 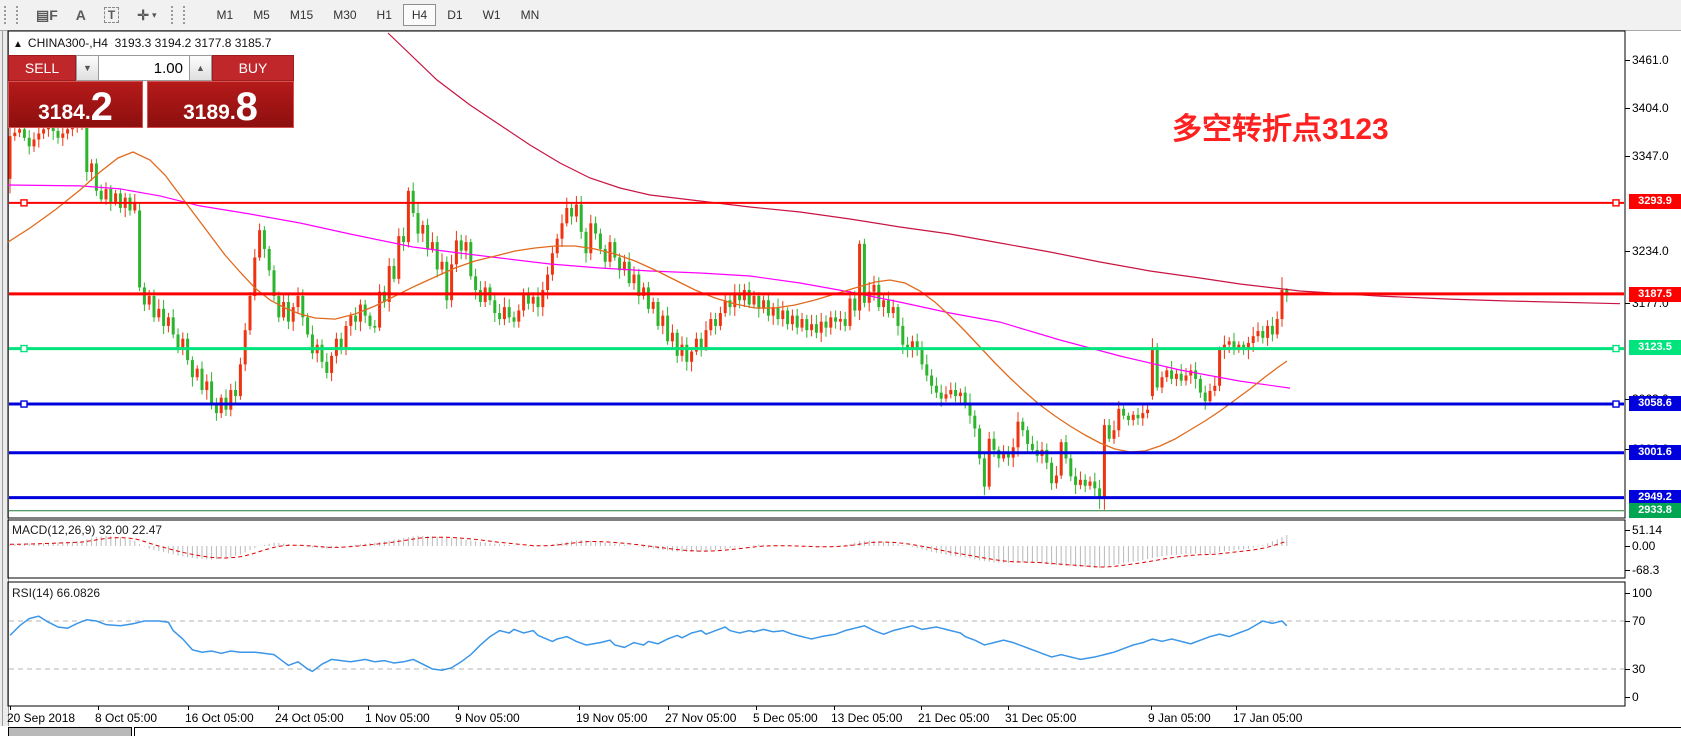 I want to click on macd-indicator, so click(x=648, y=552).